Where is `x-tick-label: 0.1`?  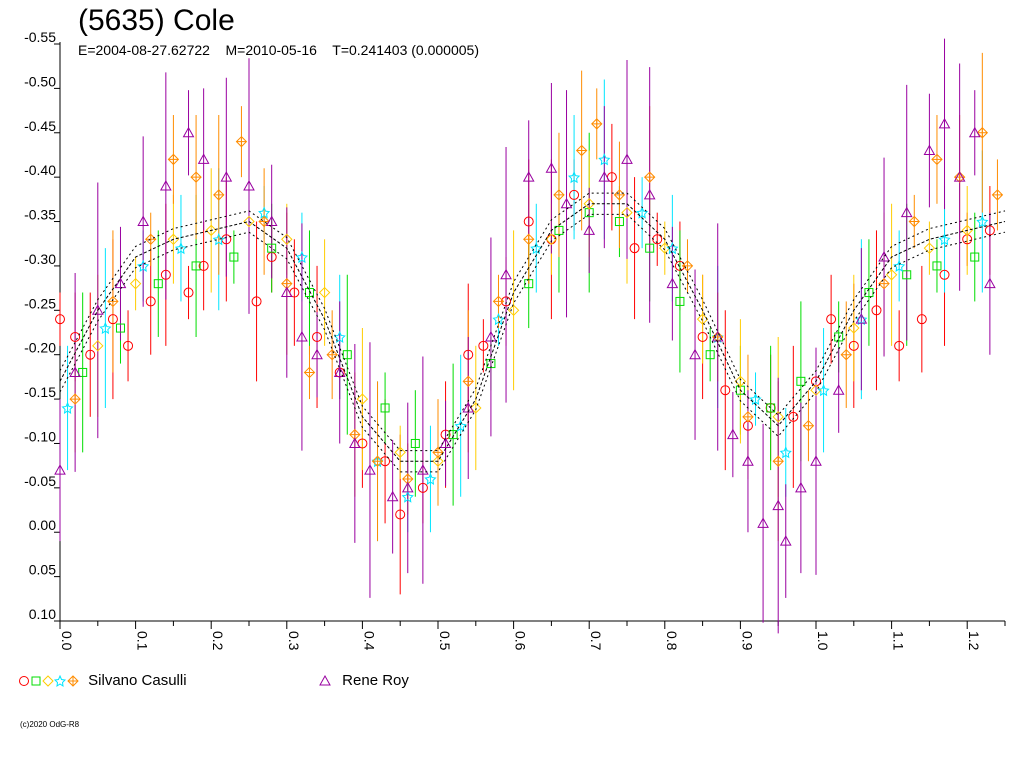 x-tick-label: 0.1 is located at coordinates (143, 641).